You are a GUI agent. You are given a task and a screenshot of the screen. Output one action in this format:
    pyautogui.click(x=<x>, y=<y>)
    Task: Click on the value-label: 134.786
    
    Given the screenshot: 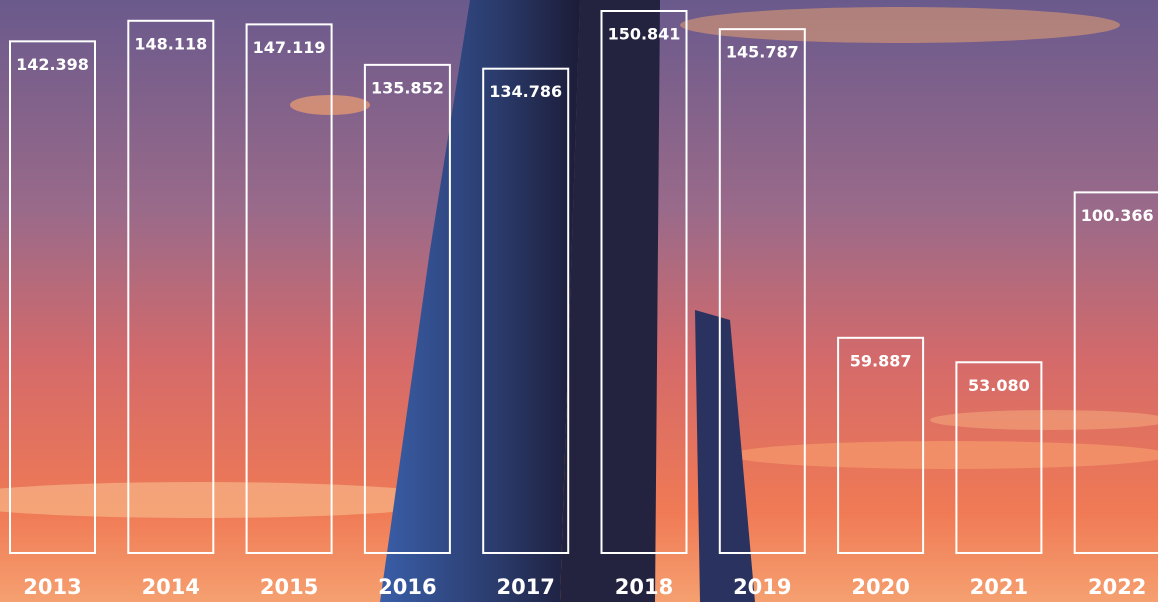 What is the action you would take?
    pyautogui.click(x=525, y=91)
    